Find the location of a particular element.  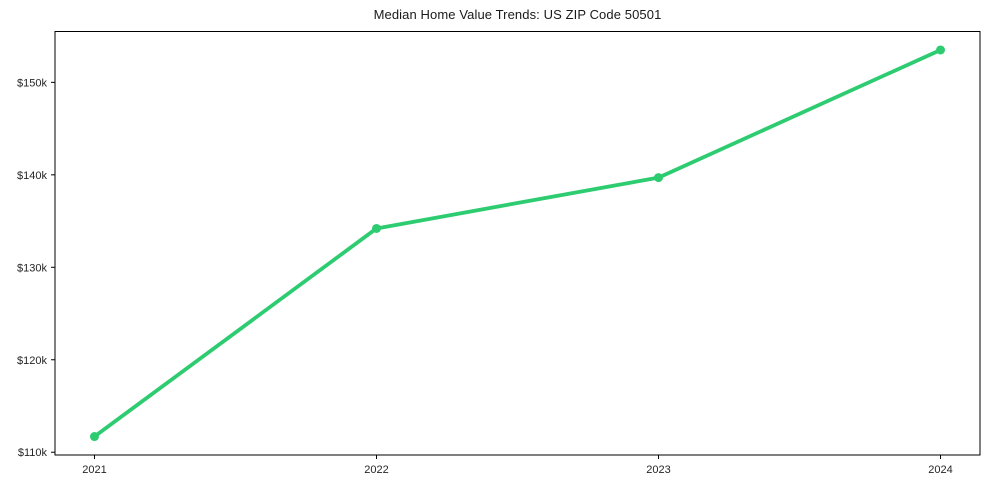

x-axis-tick-label: 2024 is located at coordinates (940, 470).